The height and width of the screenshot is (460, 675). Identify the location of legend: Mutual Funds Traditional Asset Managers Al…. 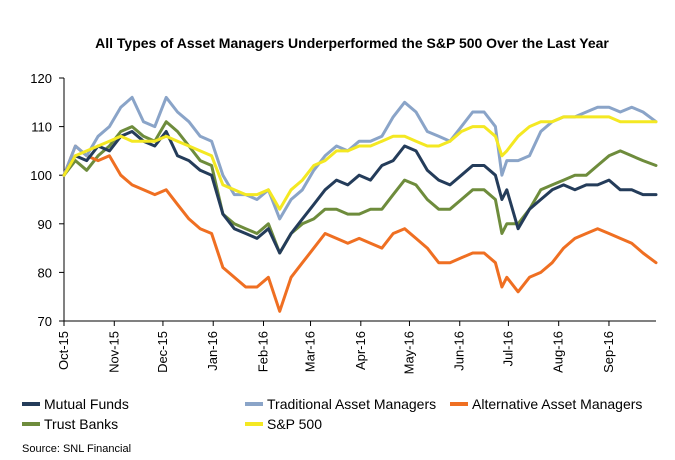
(332, 414).